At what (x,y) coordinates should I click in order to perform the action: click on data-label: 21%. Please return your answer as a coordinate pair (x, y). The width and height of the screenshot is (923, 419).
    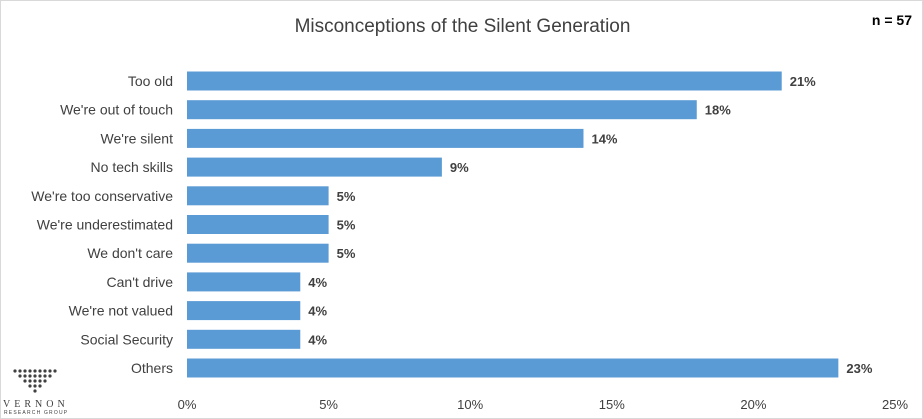
    Looking at the image, I should click on (803, 81).